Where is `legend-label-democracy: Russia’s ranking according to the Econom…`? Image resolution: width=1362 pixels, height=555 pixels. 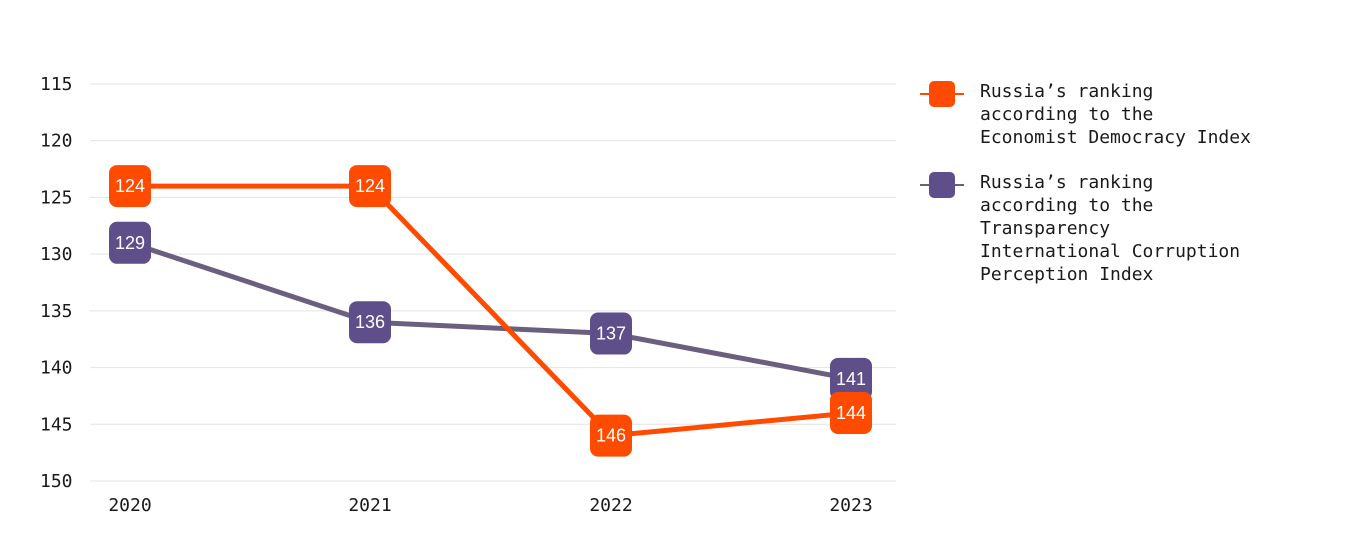 legend-label-democracy: Russia’s ranking according to the Econom… is located at coordinates (1115, 114).